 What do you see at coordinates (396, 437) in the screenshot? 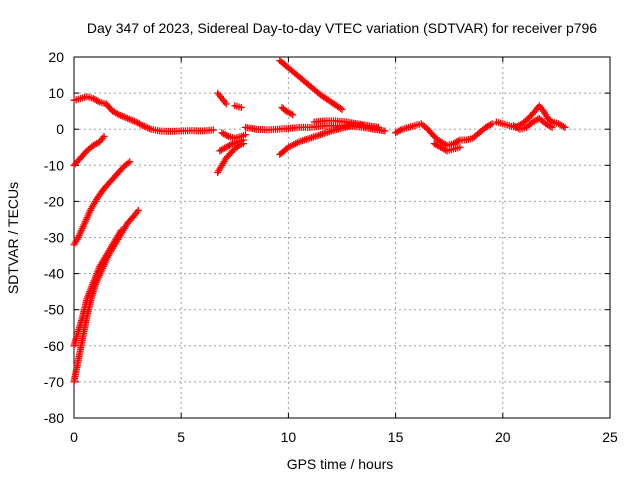
I see `x-tick-label: 15` at bounding box center [396, 437].